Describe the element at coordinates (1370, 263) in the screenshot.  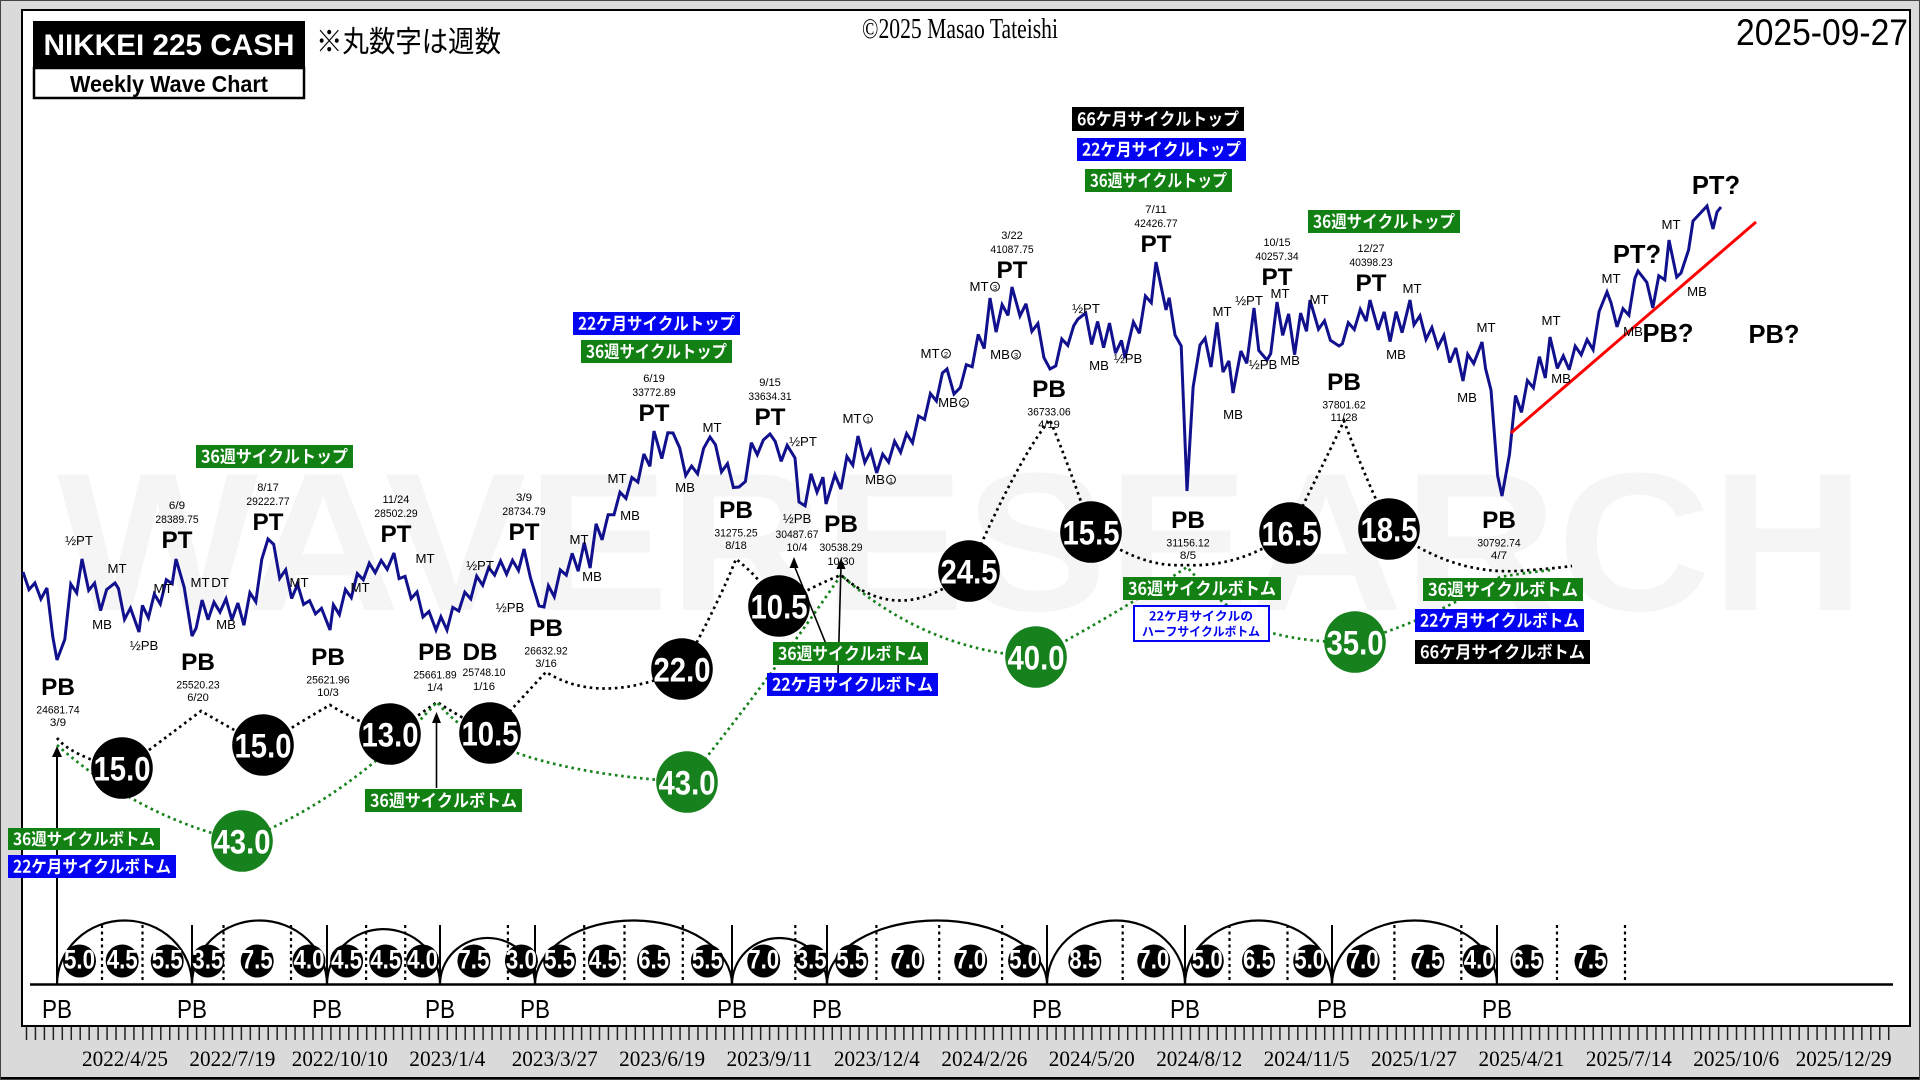
I see `svg-text: 40398.23` at that location.